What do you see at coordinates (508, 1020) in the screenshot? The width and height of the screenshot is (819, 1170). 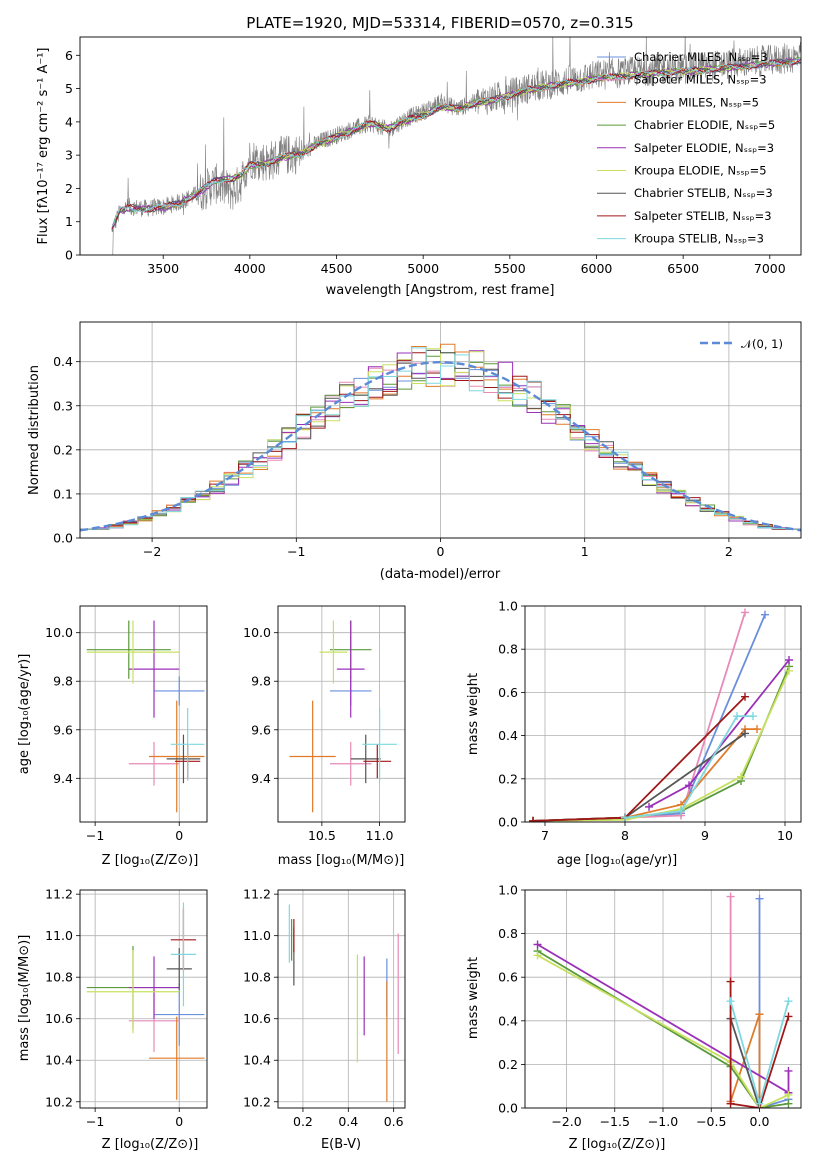 I see `mwZ-ytick-label: 0.4` at bounding box center [508, 1020].